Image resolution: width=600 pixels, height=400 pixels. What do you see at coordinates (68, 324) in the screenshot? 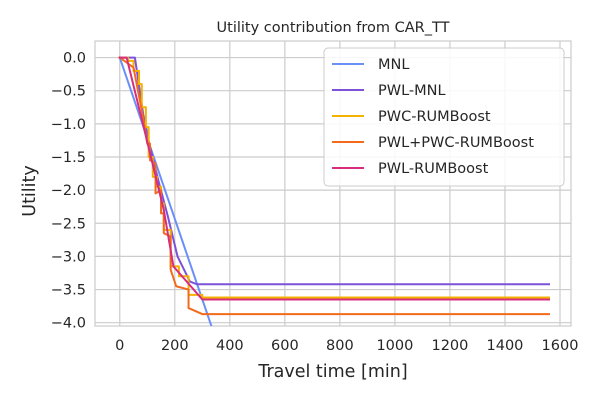
I see `y-tick-label: −4.0` at bounding box center [68, 324].